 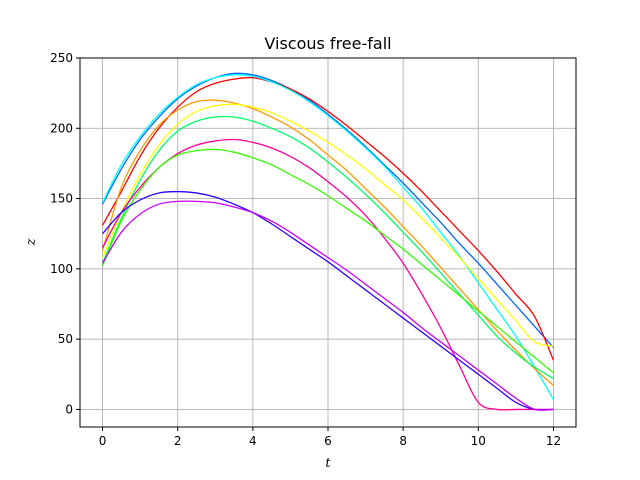 I want to click on y-tick-label: 150, so click(x=61, y=199).